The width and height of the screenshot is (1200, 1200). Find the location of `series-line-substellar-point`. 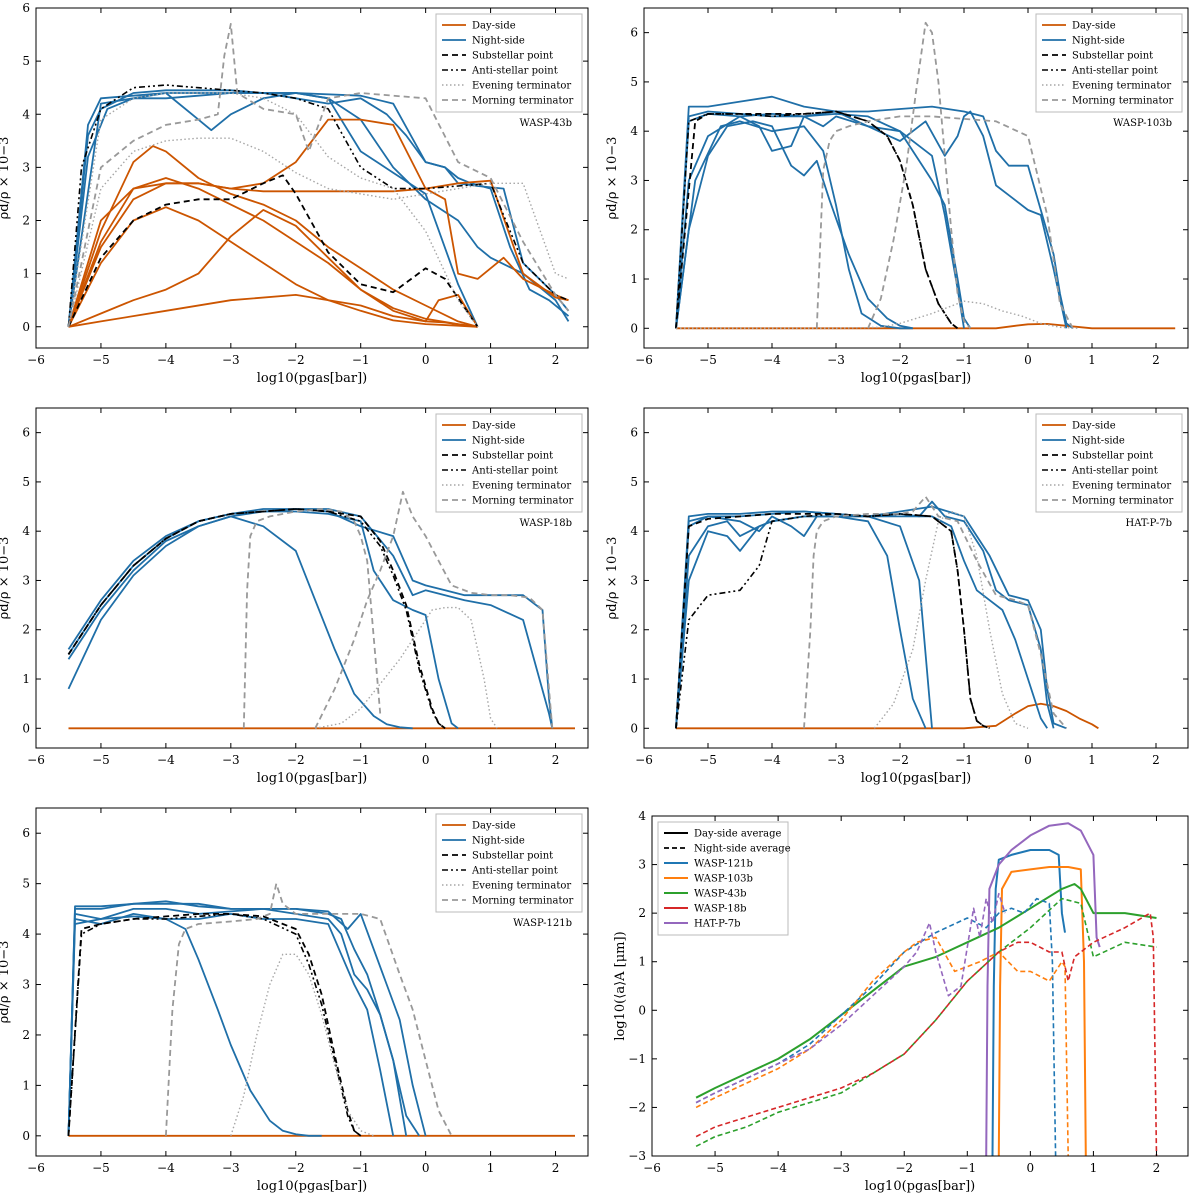

series-line-substellar-point is located at coordinates (832, 621).